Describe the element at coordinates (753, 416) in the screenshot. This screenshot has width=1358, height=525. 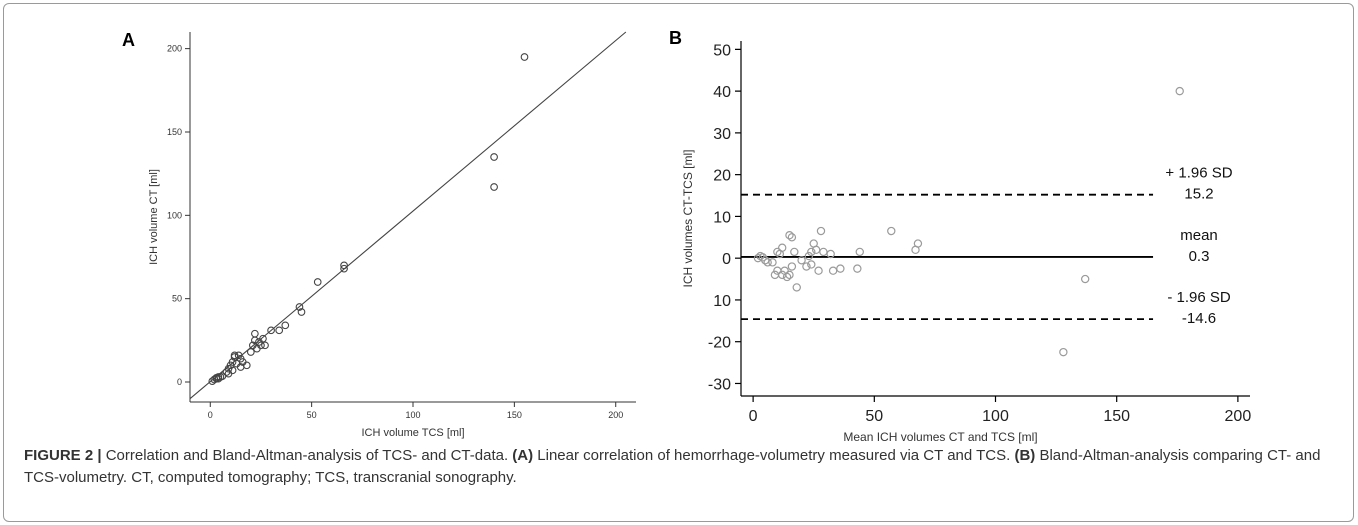
I see `panel-b-x-tick-label: 0` at that location.